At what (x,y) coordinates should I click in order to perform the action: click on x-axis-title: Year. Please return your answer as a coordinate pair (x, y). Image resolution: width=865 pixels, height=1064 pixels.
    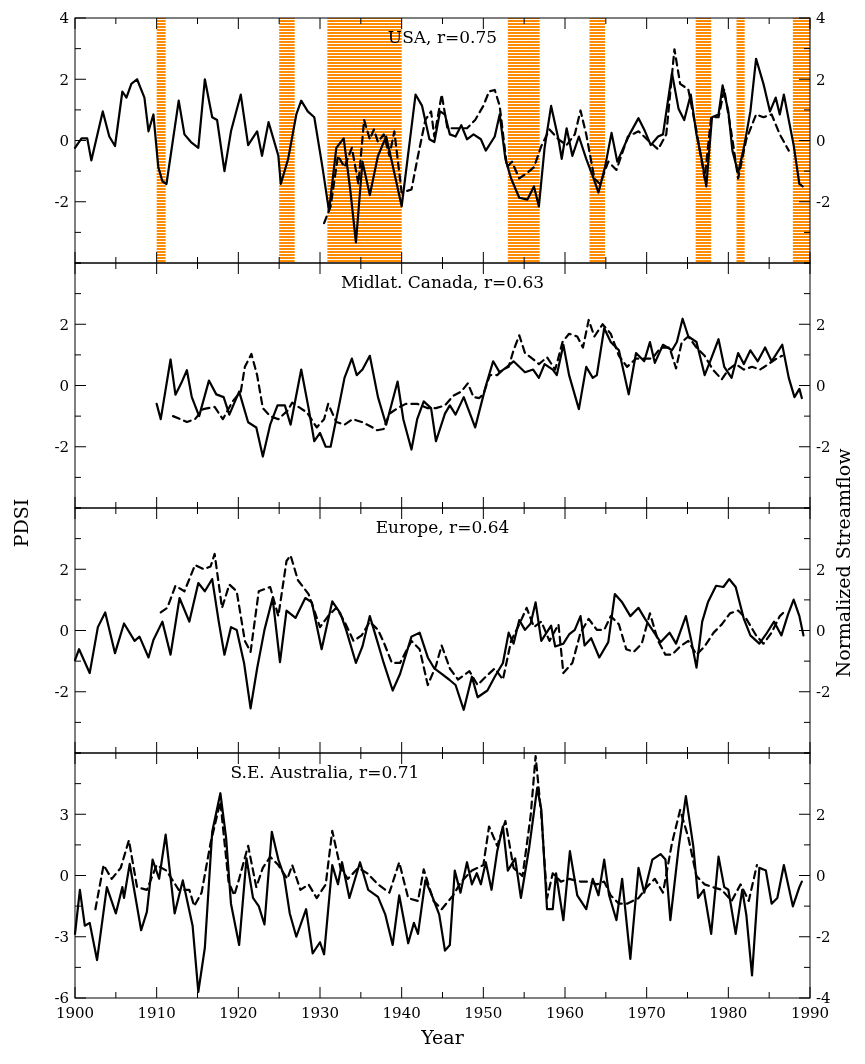
    Looking at the image, I should click on (442, 1037).